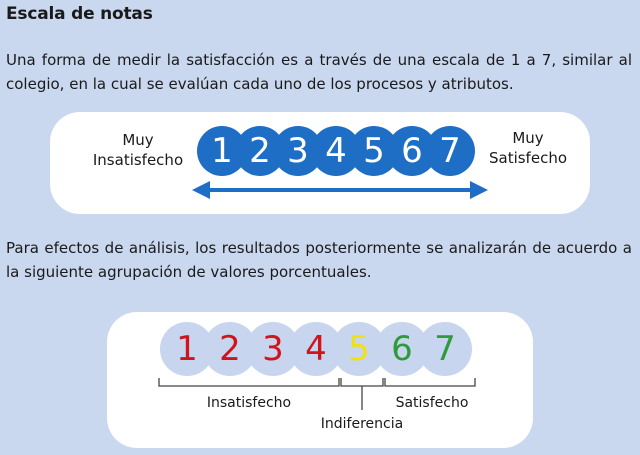 The height and width of the screenshot is (455, 640). Describe the element at coordinates (249, 382) in the screenshot. I see `insatisfecho-bracket` at that location.